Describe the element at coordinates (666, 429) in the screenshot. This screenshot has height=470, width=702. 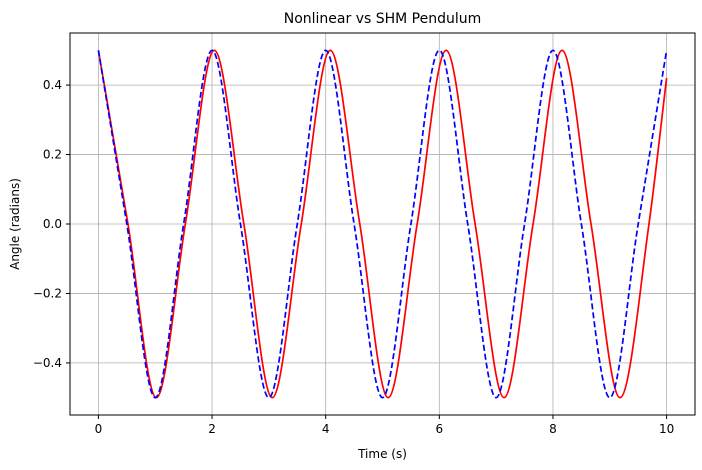
I see `x-tick-label: 10` at that location.